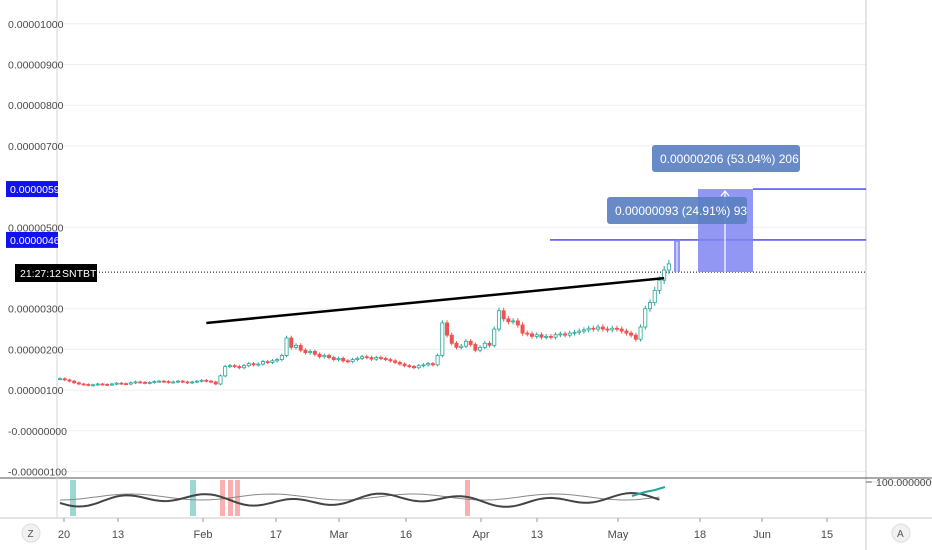  Describe the element at coordinates (31, 533) in the screenshot. I see `log-scale-button: Z` at that location.